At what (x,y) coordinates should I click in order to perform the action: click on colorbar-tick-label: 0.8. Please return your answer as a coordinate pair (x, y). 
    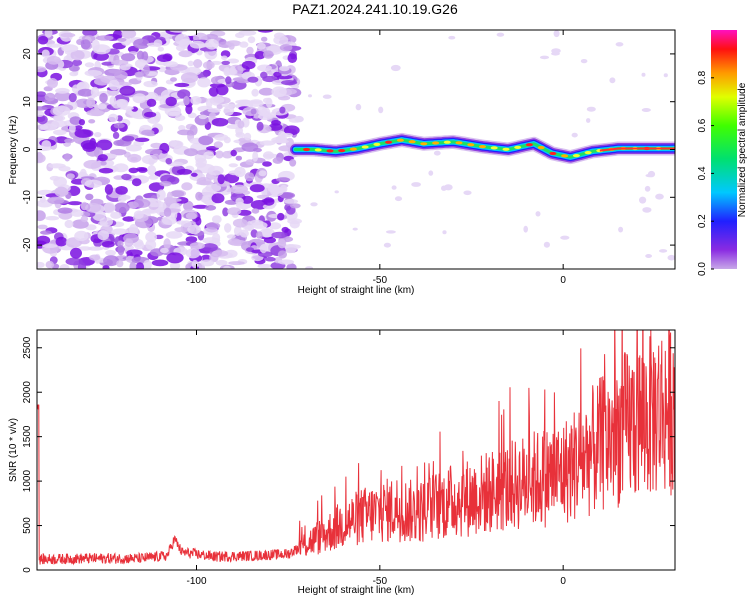
    Looking at the image, I should click on (702, 77).